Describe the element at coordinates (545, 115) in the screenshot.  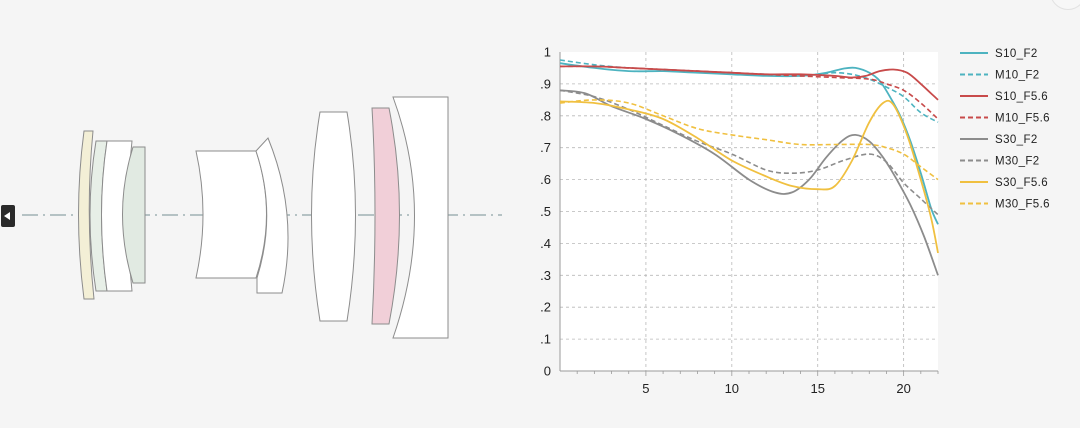
I see `y-tick-label: 0.8` at that location.